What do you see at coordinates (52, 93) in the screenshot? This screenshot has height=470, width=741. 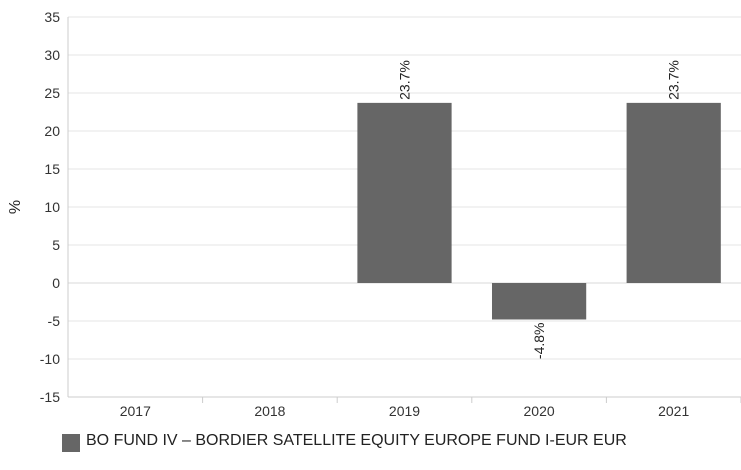 I see `y-tick-label: 25` at bounding box center [52, 93].